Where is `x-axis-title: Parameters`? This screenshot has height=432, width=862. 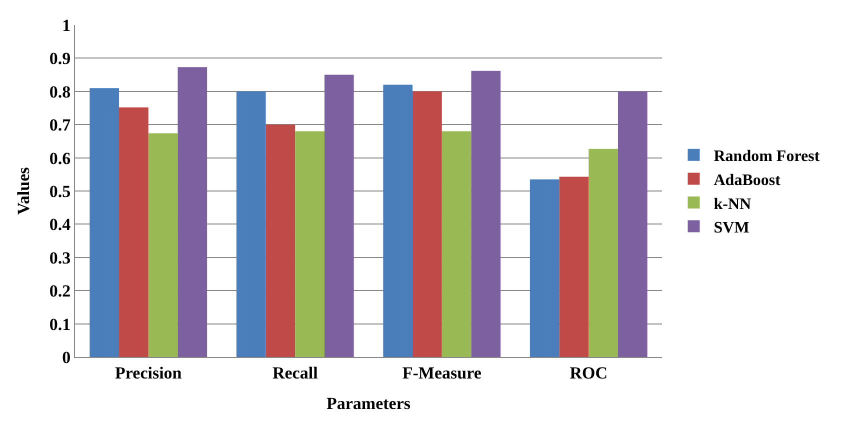 x-axis-title: Parameters is located at coordinates (368, 403).